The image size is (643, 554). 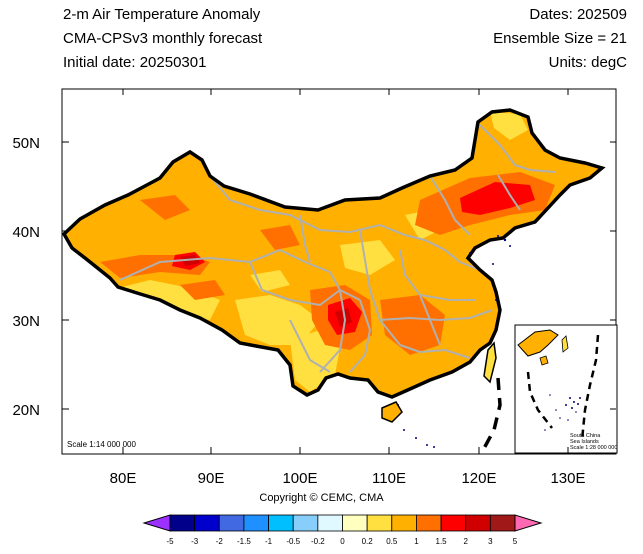 What do you see at coordinates (478, 478) in the screenshot?
I see `lon-tick-label: 120E` at bounding box center [478, 478].